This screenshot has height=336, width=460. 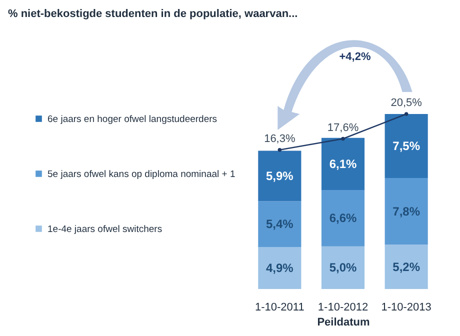 I want to click on data-label: 20,5%, so click(x=406, y=103).